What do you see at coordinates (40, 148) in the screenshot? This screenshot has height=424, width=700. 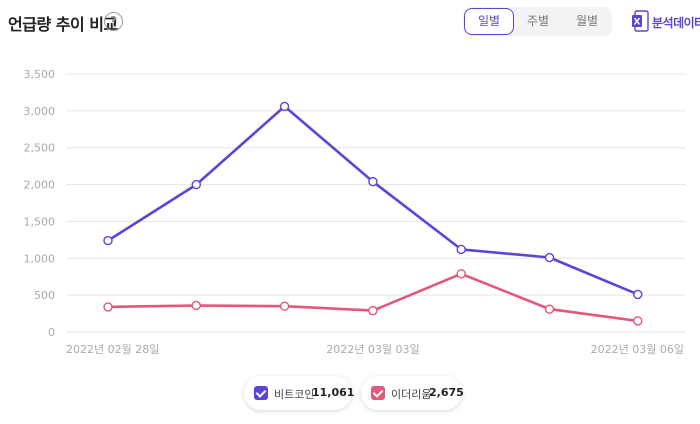 I see `y-tick-label: 2,500` at bounding box center [40, 148].